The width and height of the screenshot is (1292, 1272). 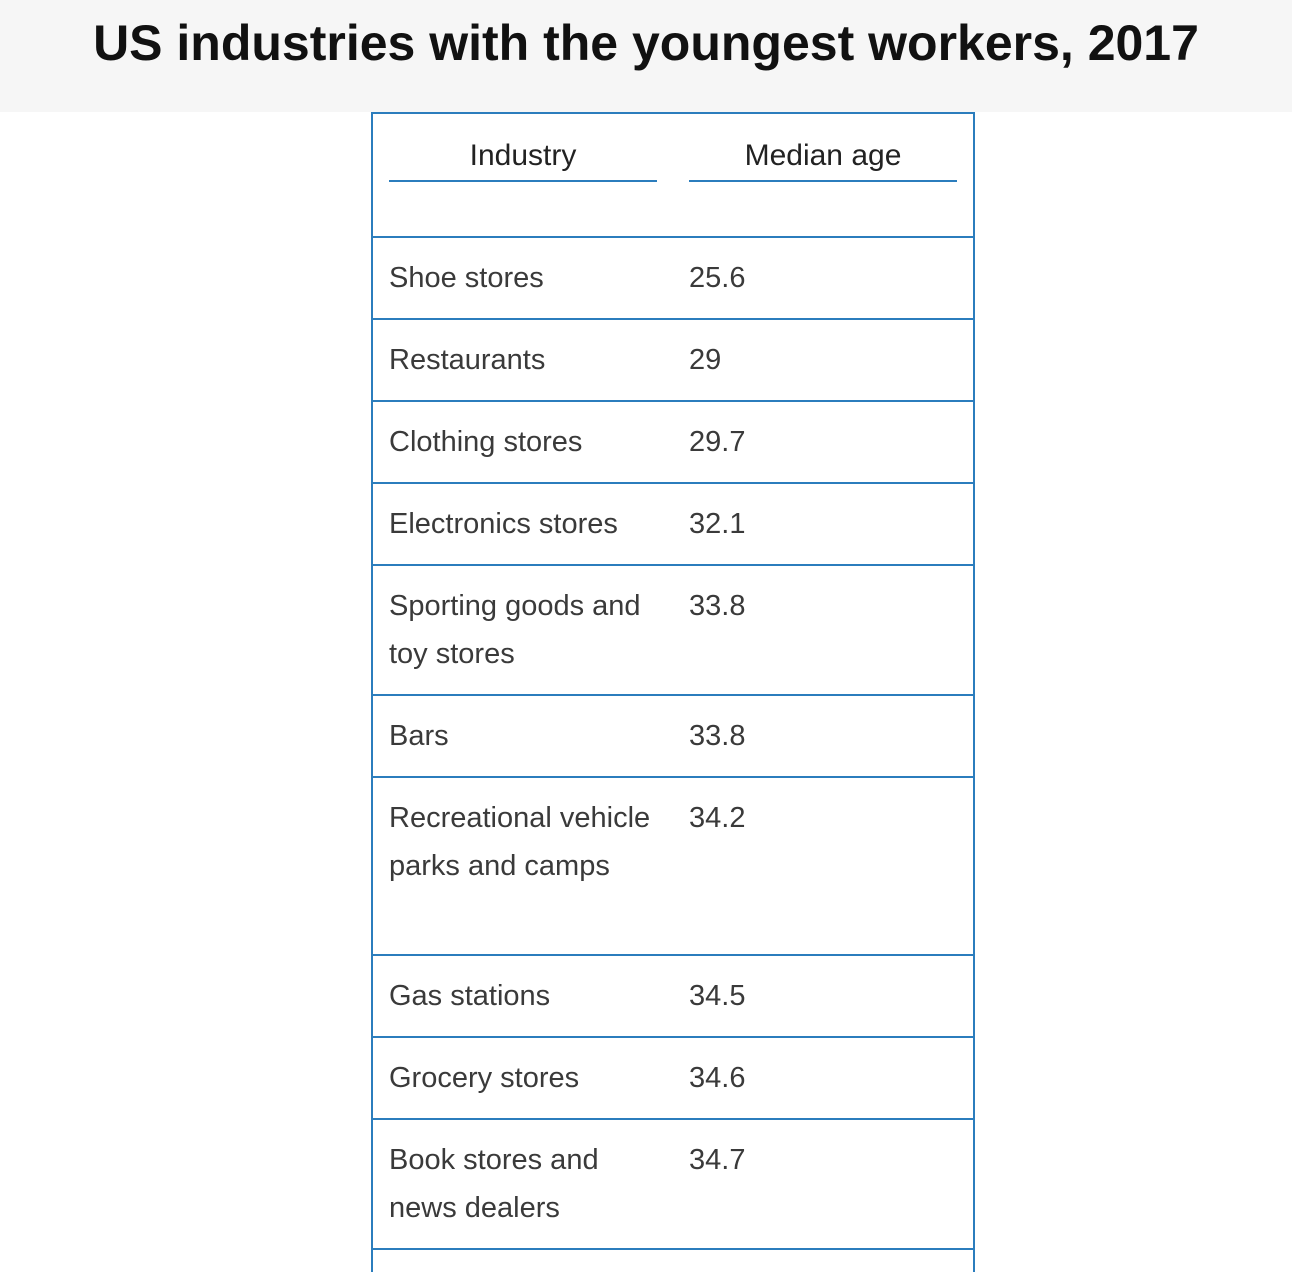 What do you see at coordinates (717, 278) in the screenshot?
I see `median-age-cell: 25.6` at bounding box center [717, 278].